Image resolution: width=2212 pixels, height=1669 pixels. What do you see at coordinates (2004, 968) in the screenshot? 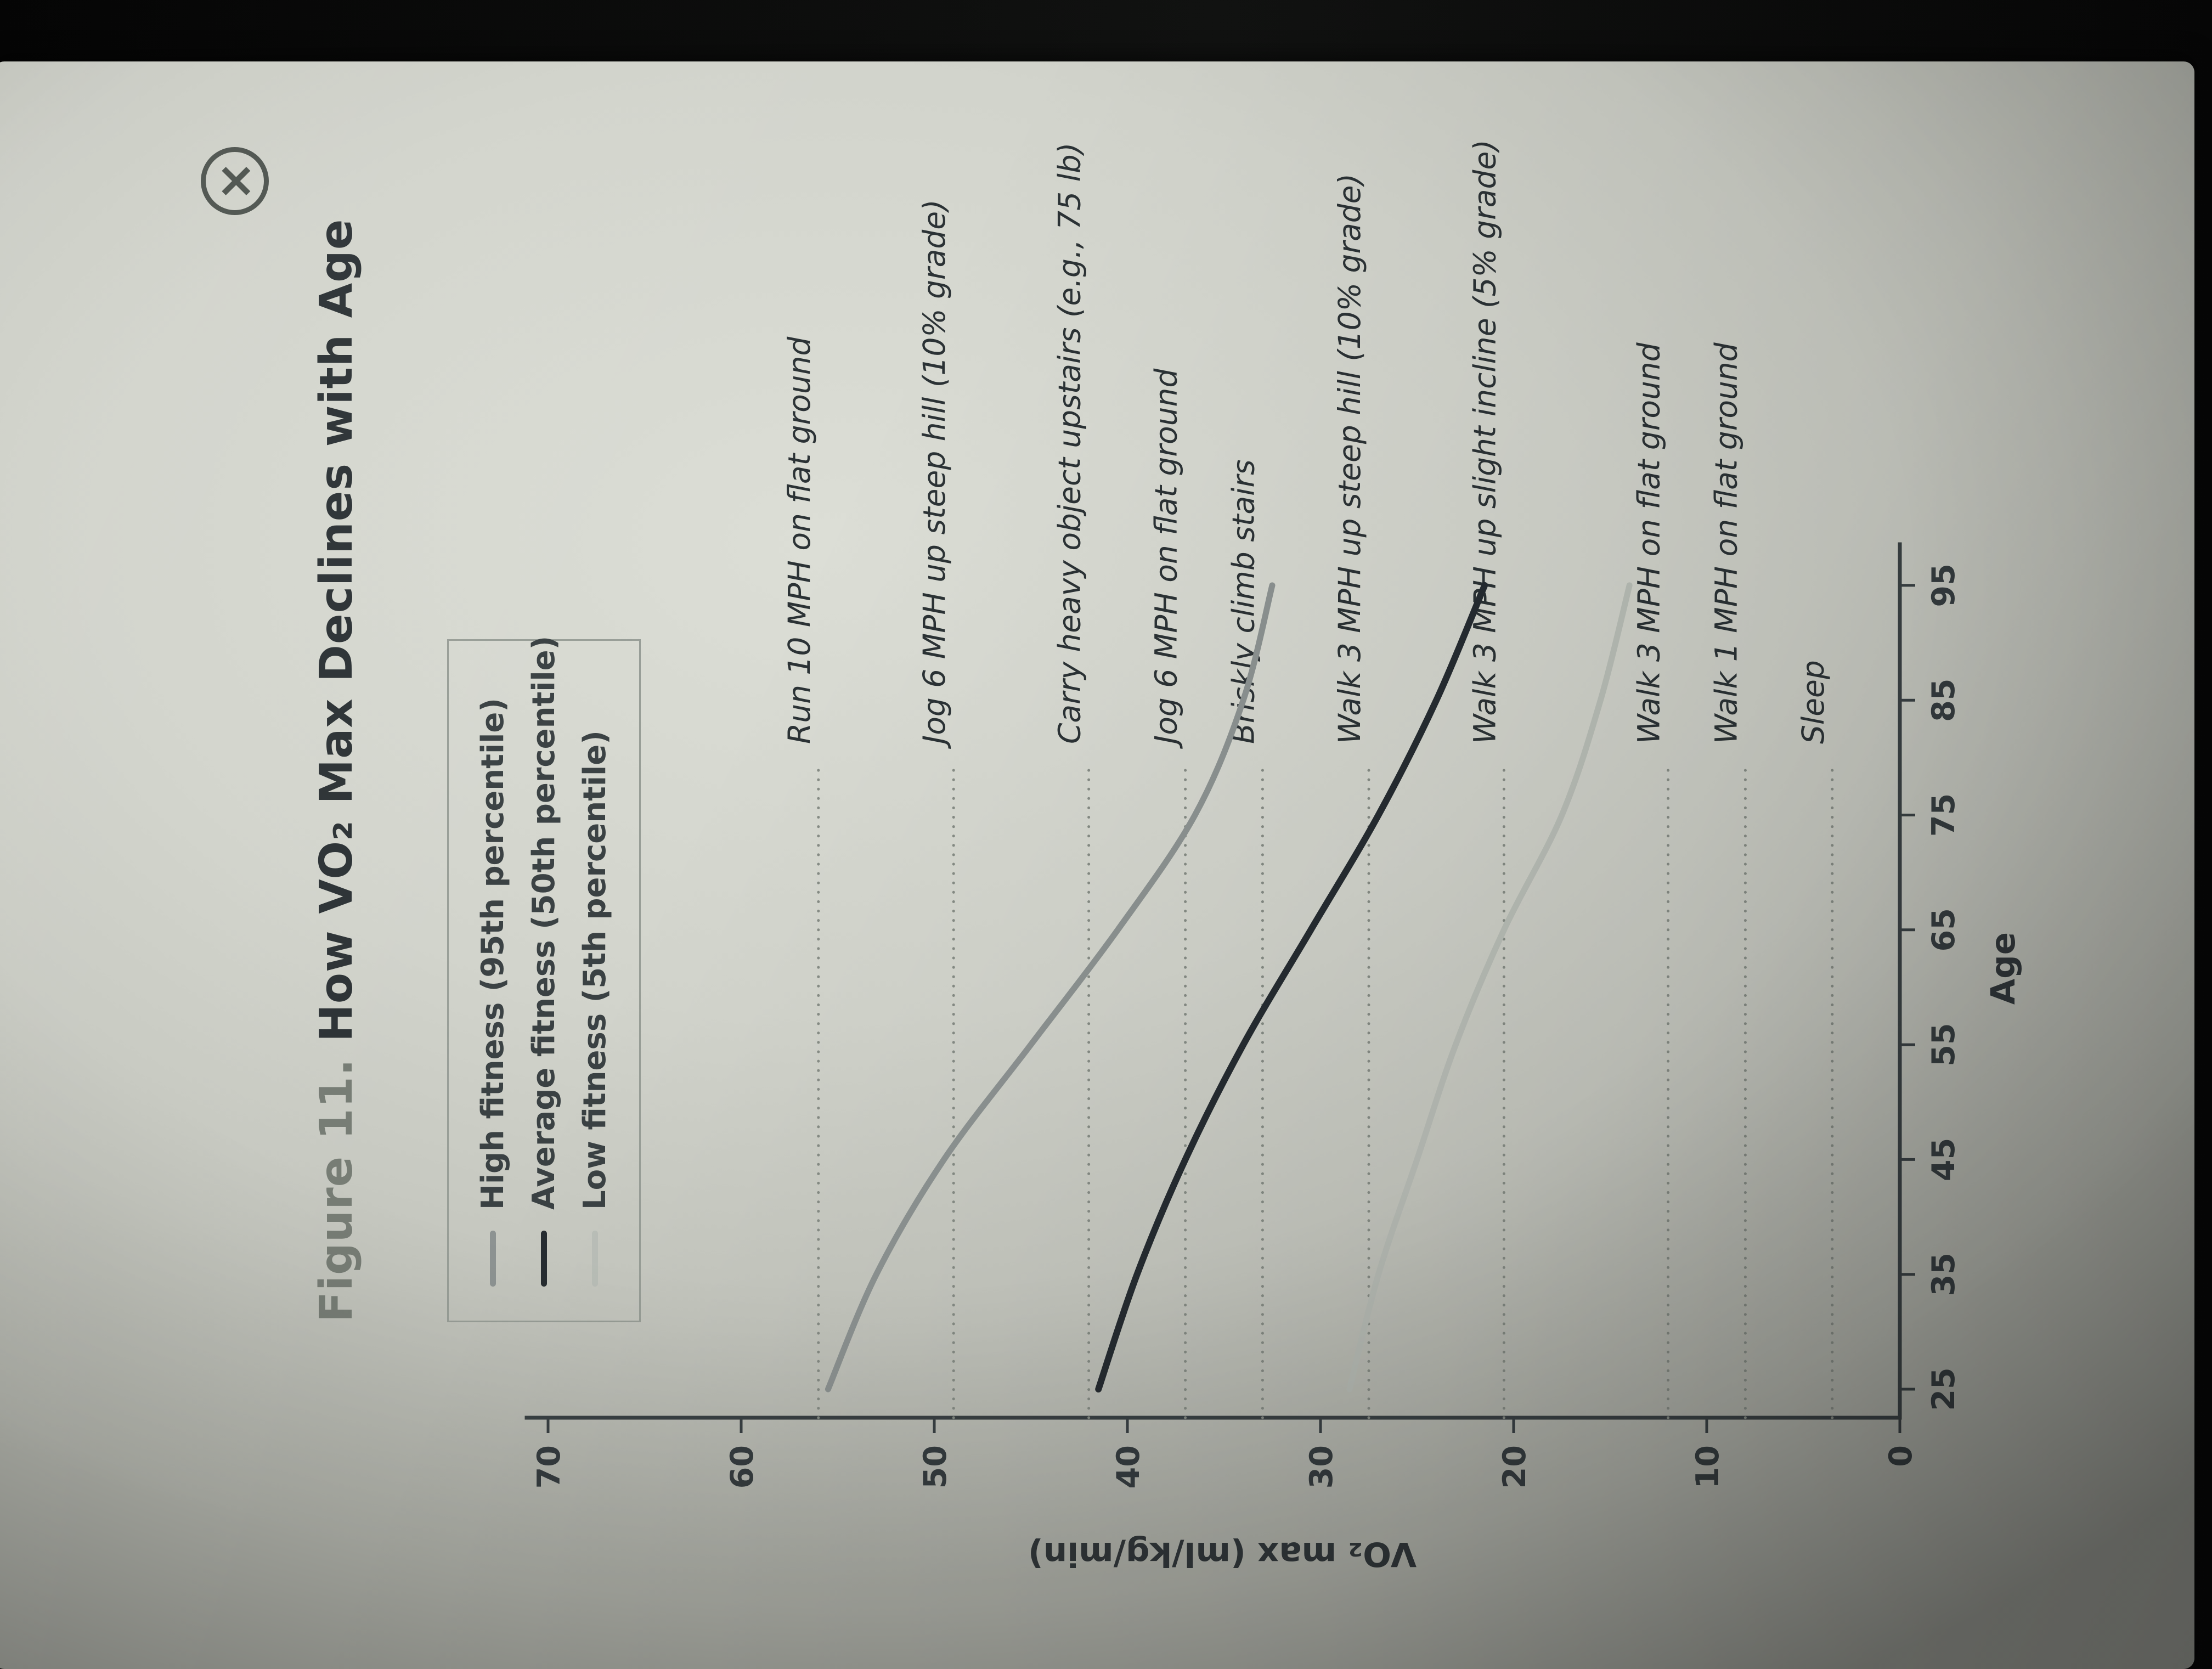
I see `x-axis-label: Age` at bounding box center [2004, 968].